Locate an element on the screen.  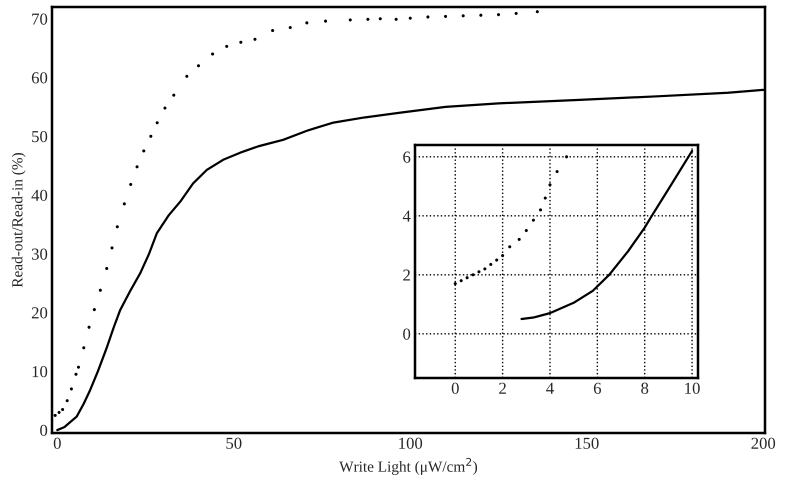
x-tick-label: 8 is located at coordinates (644, 388).